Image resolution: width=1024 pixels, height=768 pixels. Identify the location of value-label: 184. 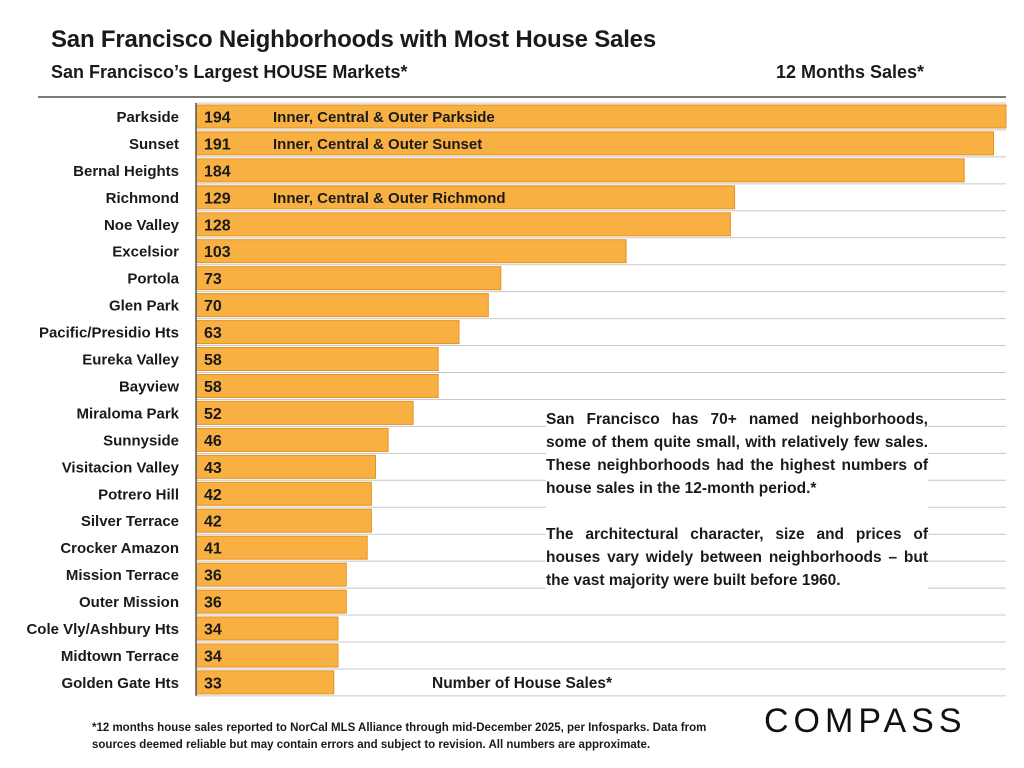
(217, 171).